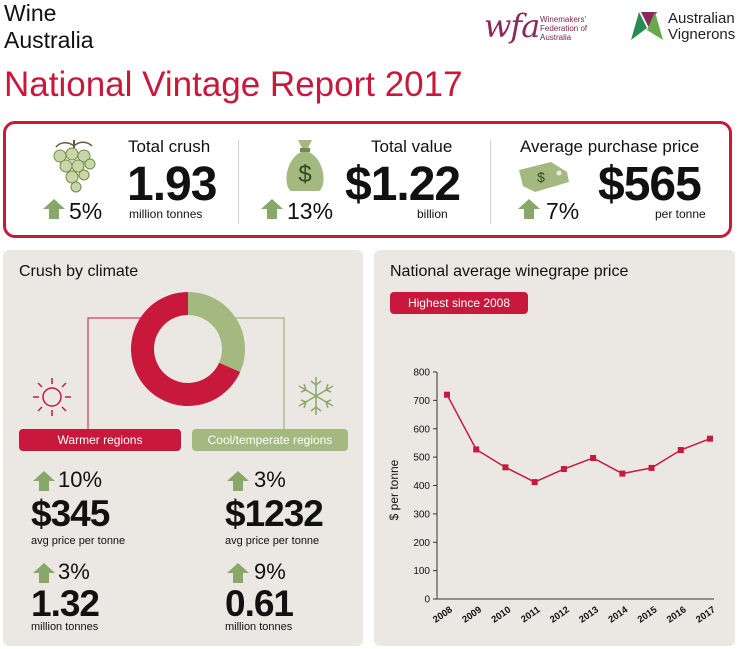  I want to click on x-tick-label: 2009, so click(472, 614).